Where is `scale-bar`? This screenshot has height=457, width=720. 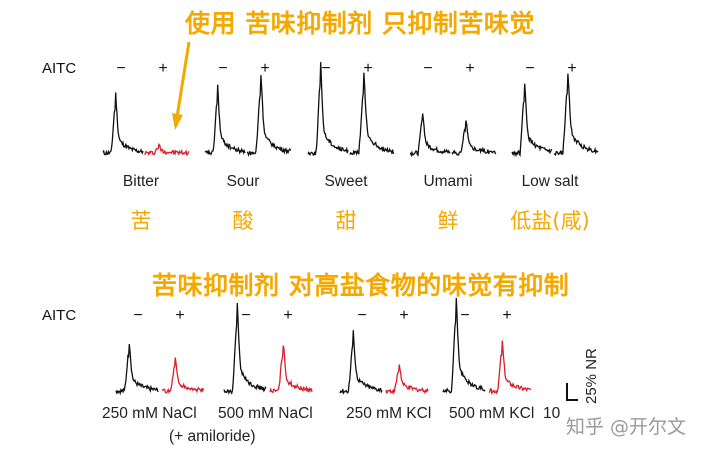 scale-bar is located at coordinates (572, 392).